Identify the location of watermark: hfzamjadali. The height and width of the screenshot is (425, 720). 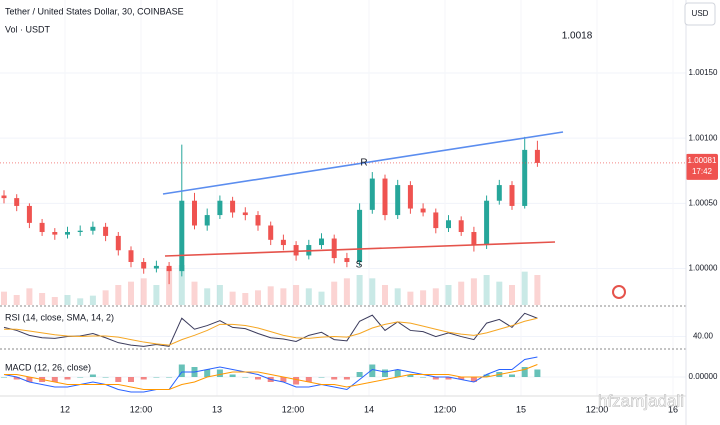
(641, 400).